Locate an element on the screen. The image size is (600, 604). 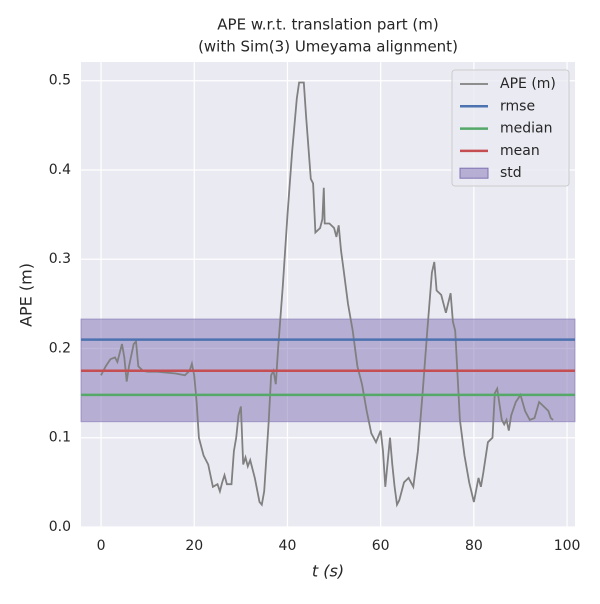
x-tick-label: 0 is located at coordinates (101, 546).